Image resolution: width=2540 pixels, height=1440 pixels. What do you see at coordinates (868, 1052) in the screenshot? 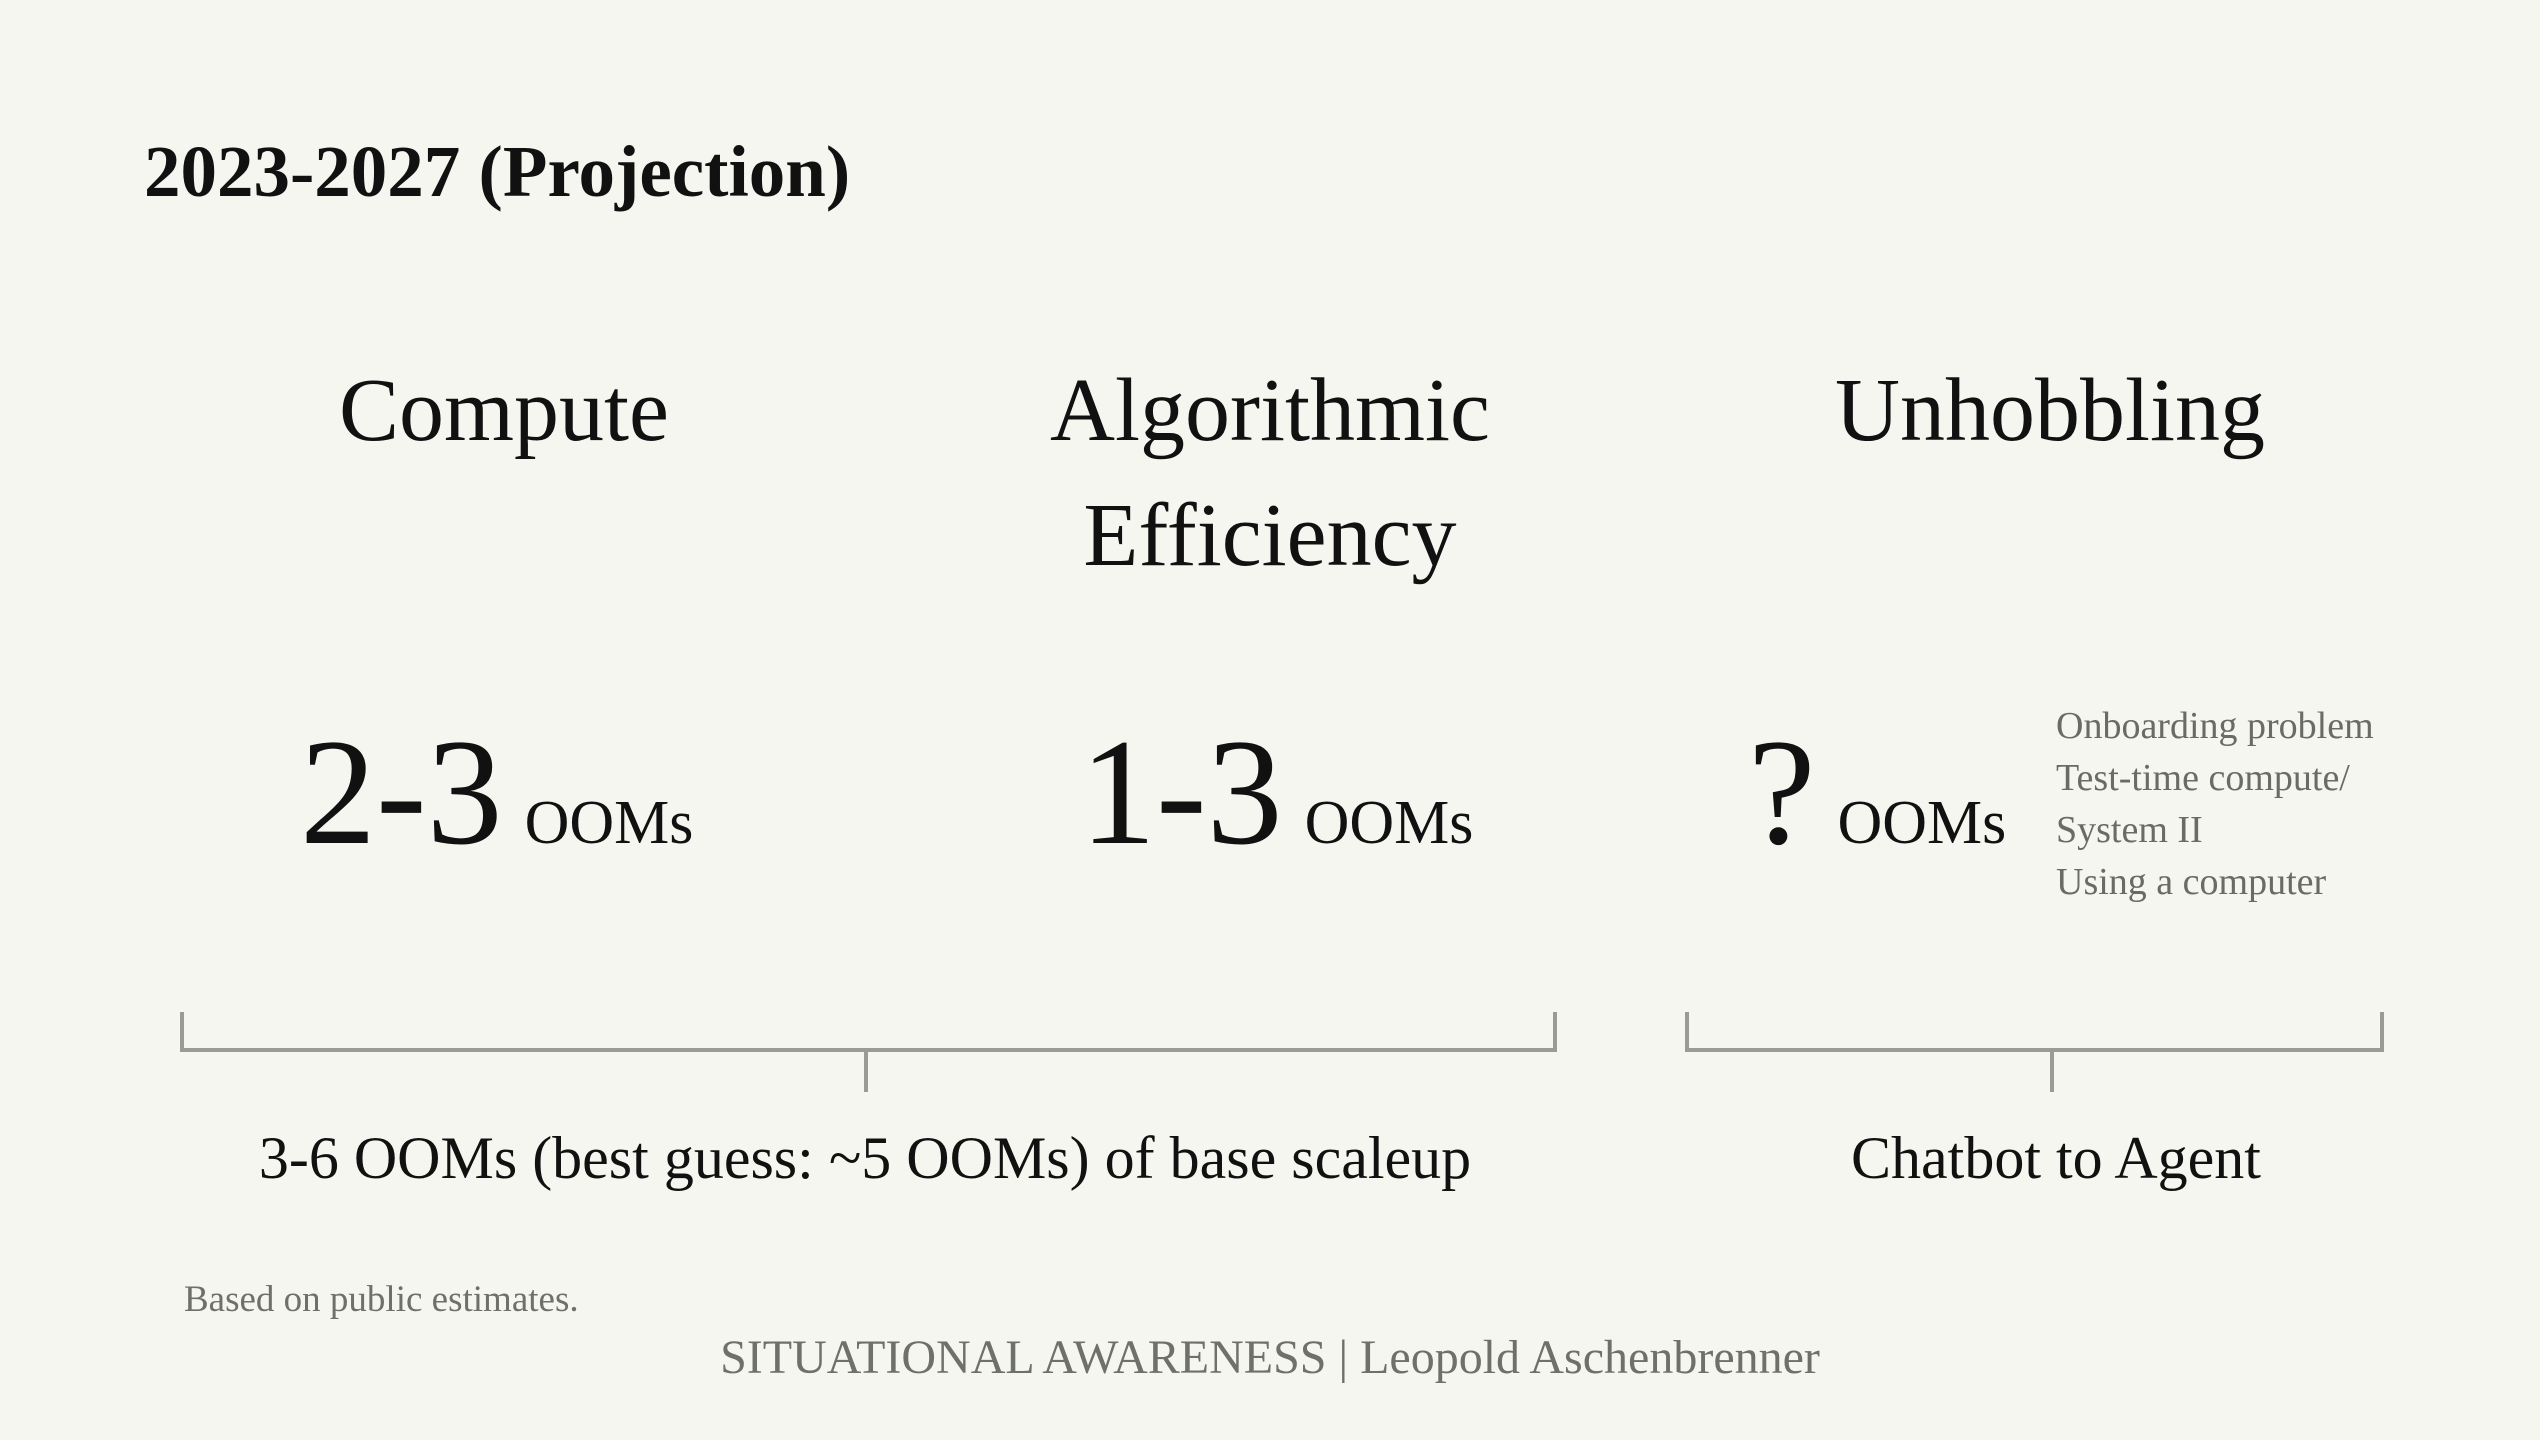
I see `bracket-base-scaleup` at bounding box center [868, 1052].